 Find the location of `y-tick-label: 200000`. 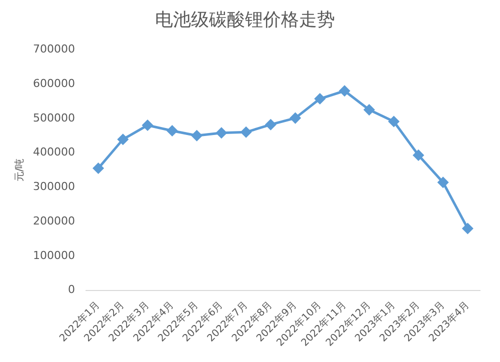

y-tick-label: 200000 is located at coordinates (53, 221).